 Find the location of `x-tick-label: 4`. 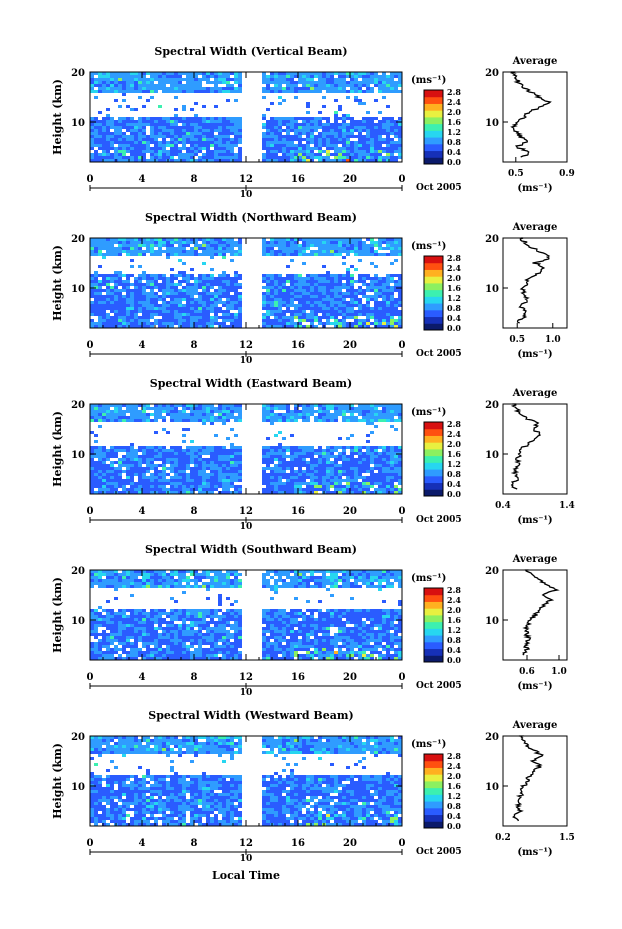

x-tick-label: 4 is located at coordinates (142, 179).